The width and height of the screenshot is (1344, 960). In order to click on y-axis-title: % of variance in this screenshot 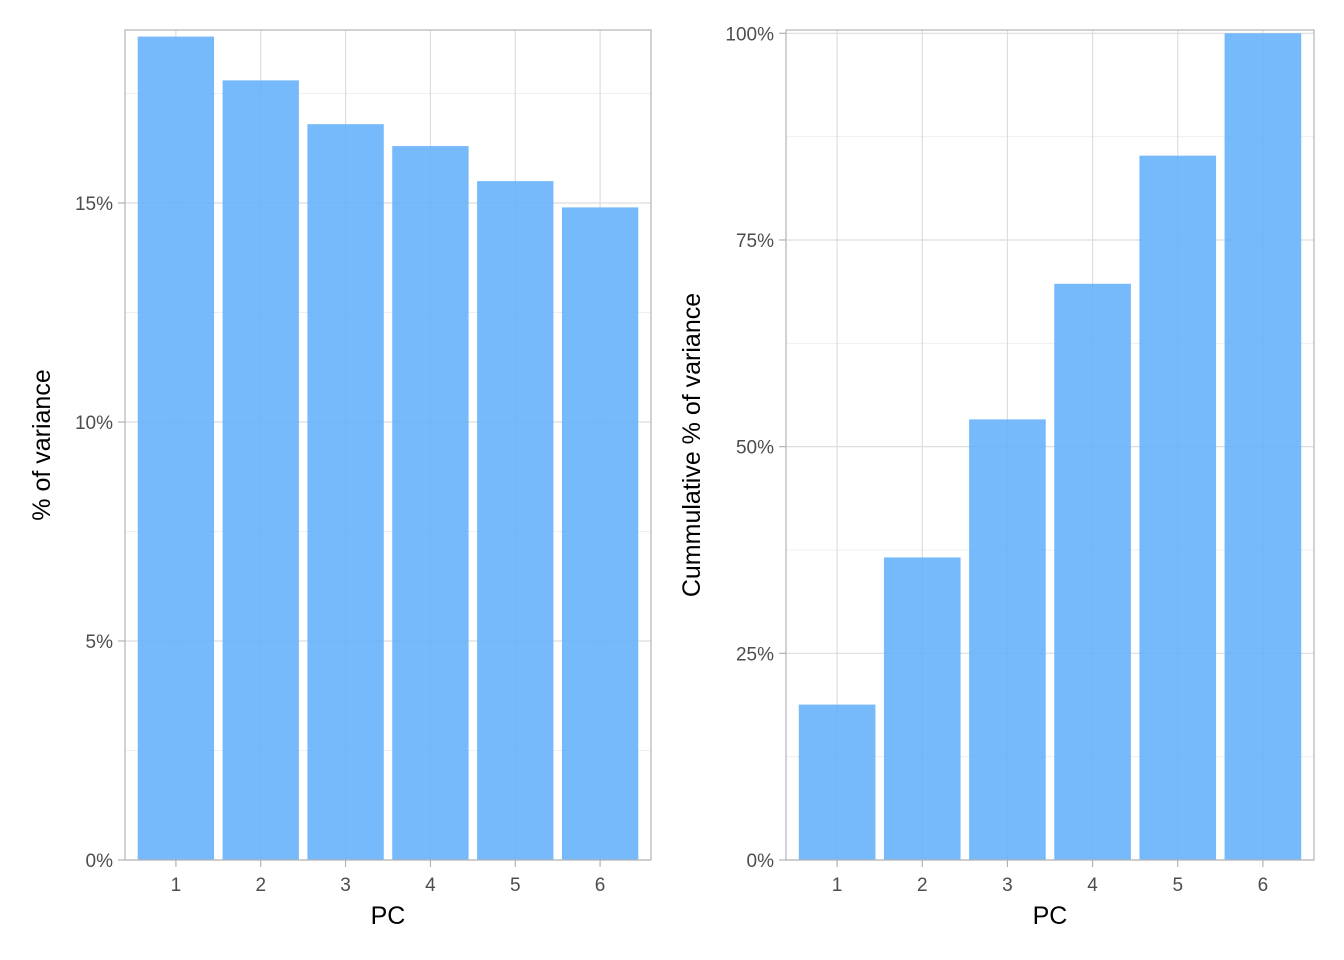, I will do `click(42, 444)`.